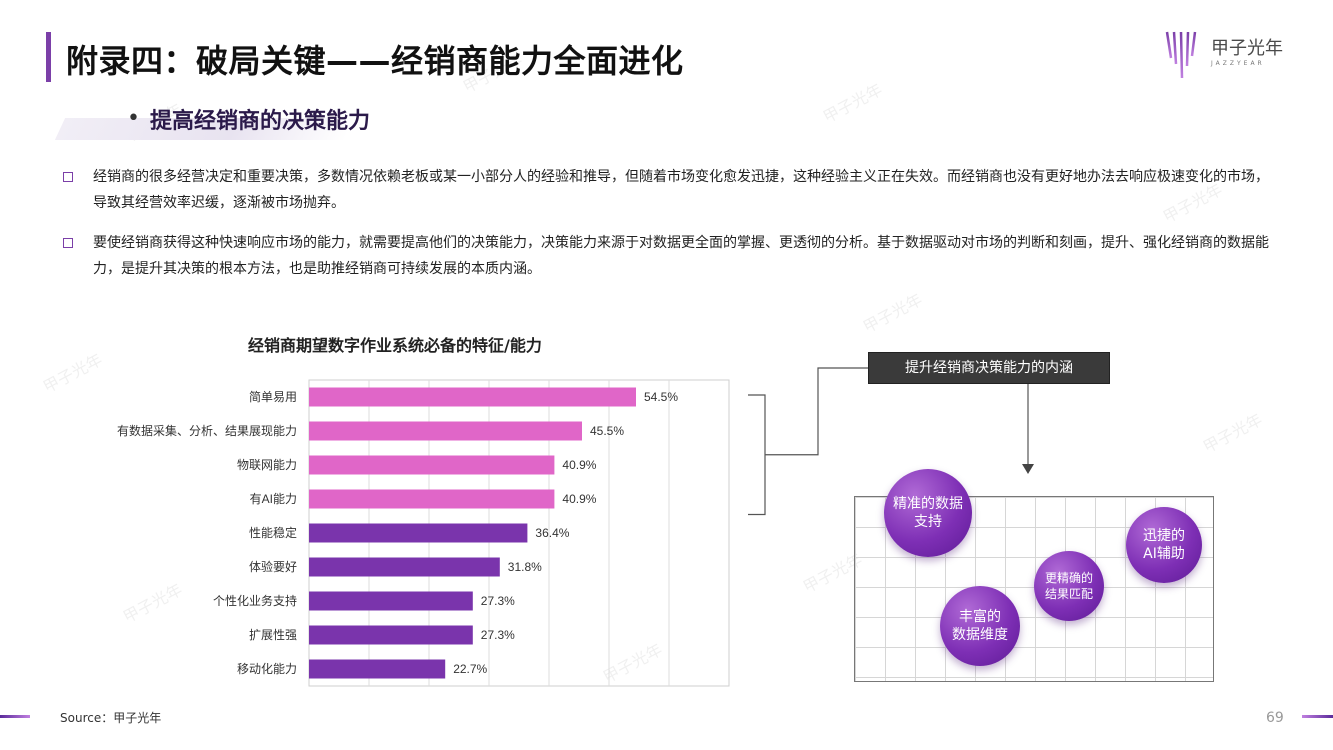 Image resolution: width=1333 pixels, height=750 pixels. I want to click on value-label: 31.8%, so click(525, 567).